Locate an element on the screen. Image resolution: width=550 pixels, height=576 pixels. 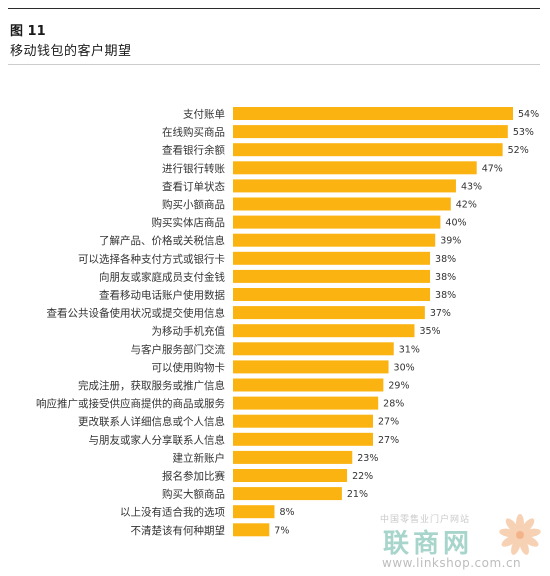
category-label: 不清楚该有何种期望 is located at coordinates (178, 530).